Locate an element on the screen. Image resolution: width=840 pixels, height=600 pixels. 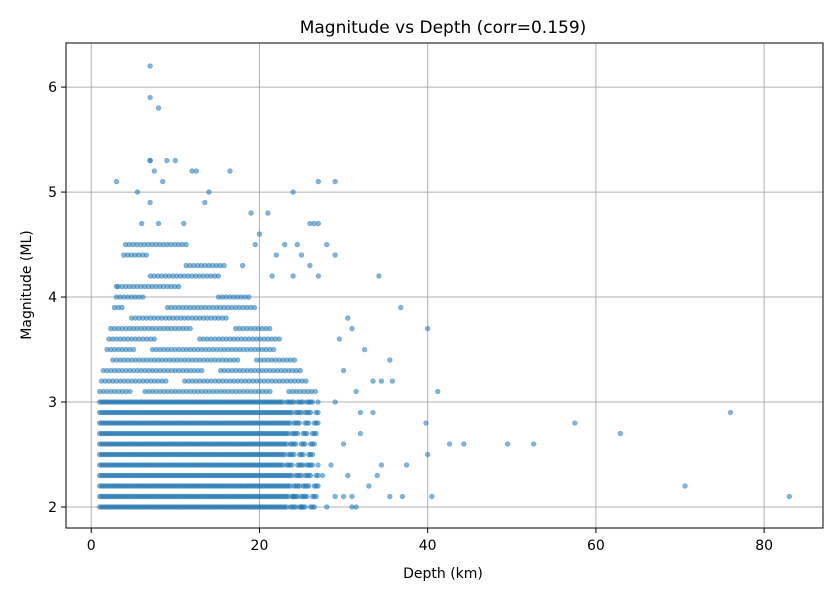
y-tick-label: 4 is located at coordinates (52, 298).